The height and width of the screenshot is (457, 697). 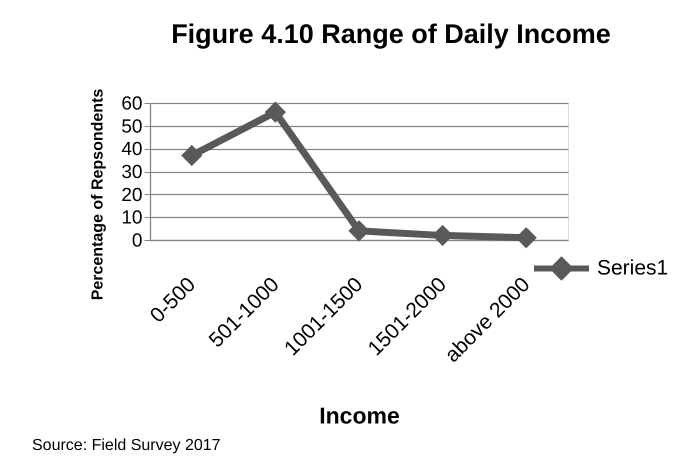 I want to click on source-note: Source: Field Survey 2017, so click(x=126, y=445).